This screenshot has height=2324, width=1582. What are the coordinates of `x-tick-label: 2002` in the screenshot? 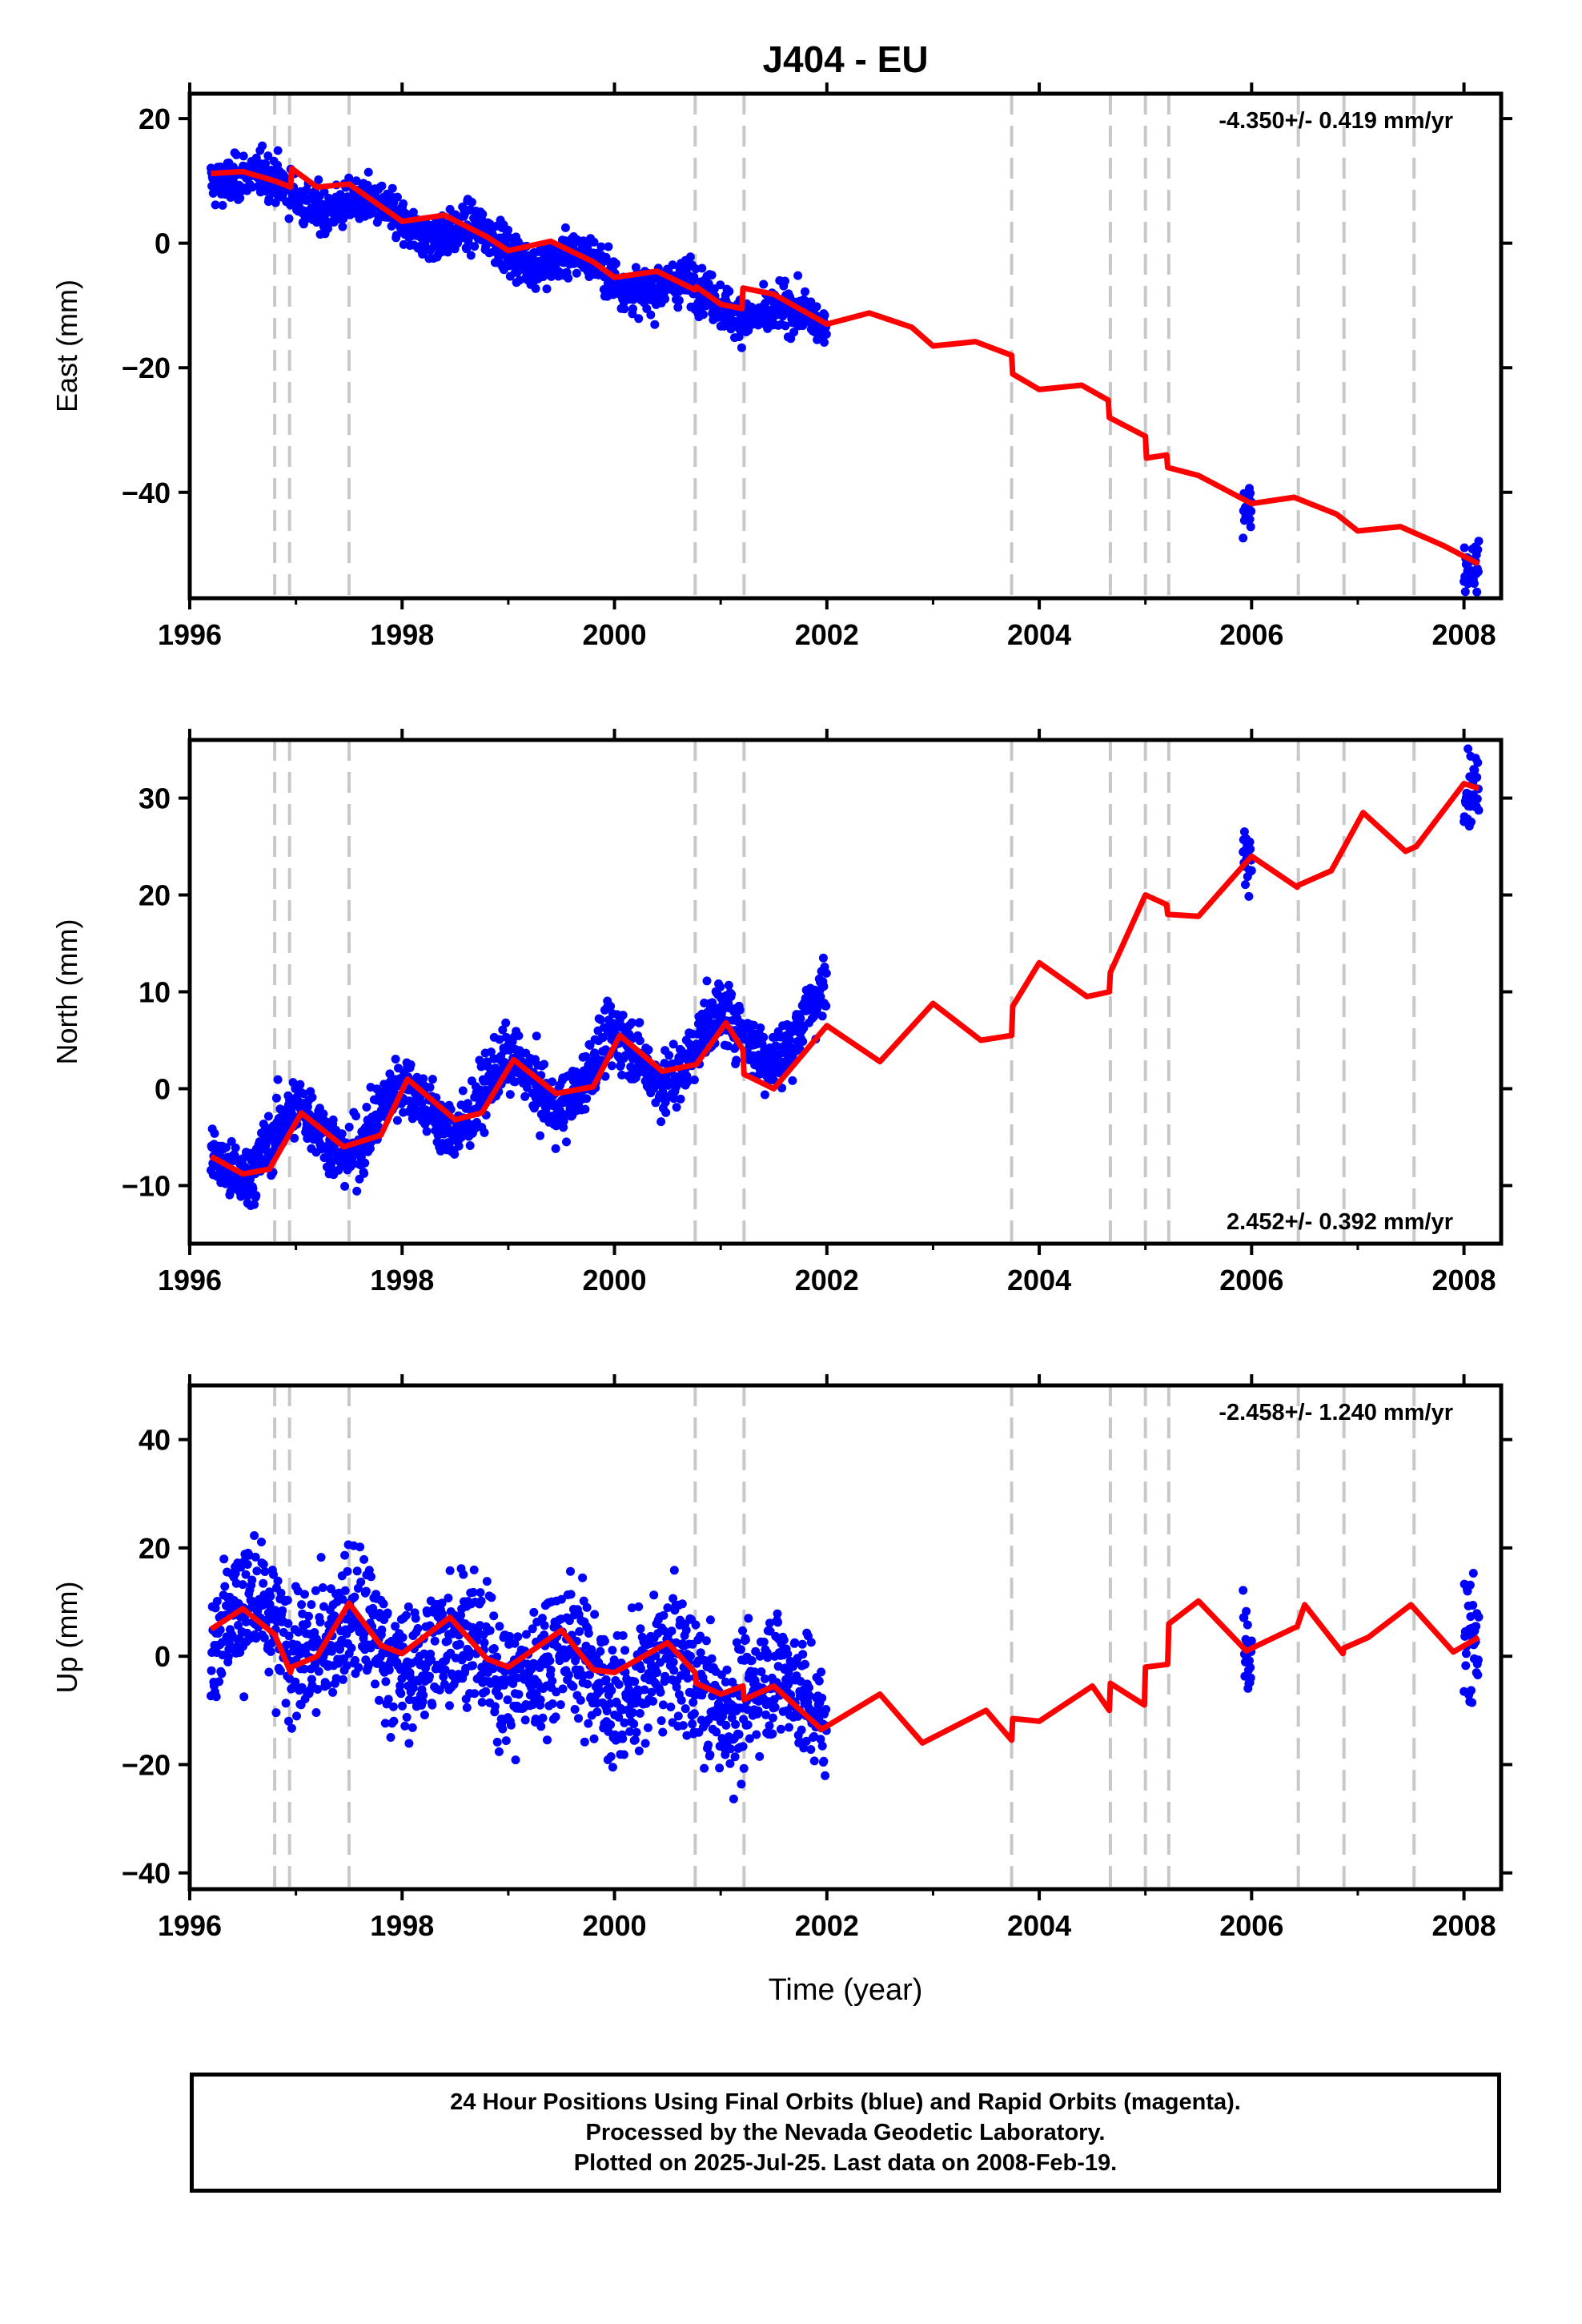 It's located at (827, 1925).